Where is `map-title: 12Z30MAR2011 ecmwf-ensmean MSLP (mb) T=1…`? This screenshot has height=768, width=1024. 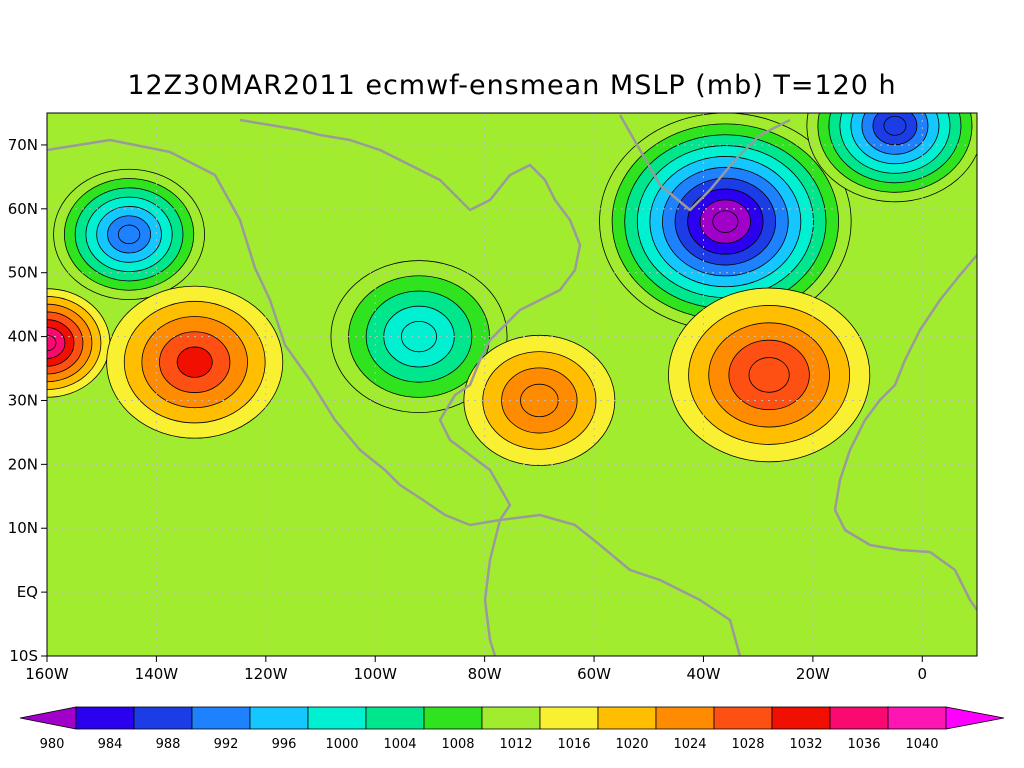
map-title: 12Z30MAR2011 ecmwf-ensmean MSLP (mb) T=1… is located at coordinates (512, 85).